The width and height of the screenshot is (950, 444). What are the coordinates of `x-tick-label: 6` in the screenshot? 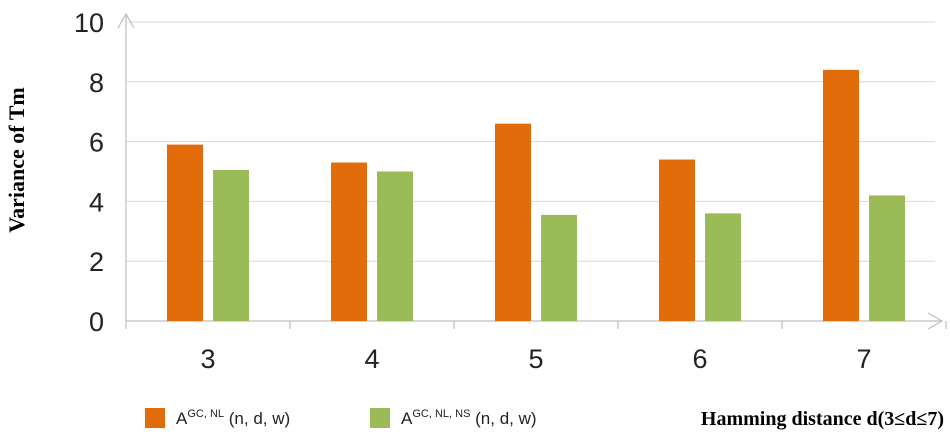 It's located at (699, 359).